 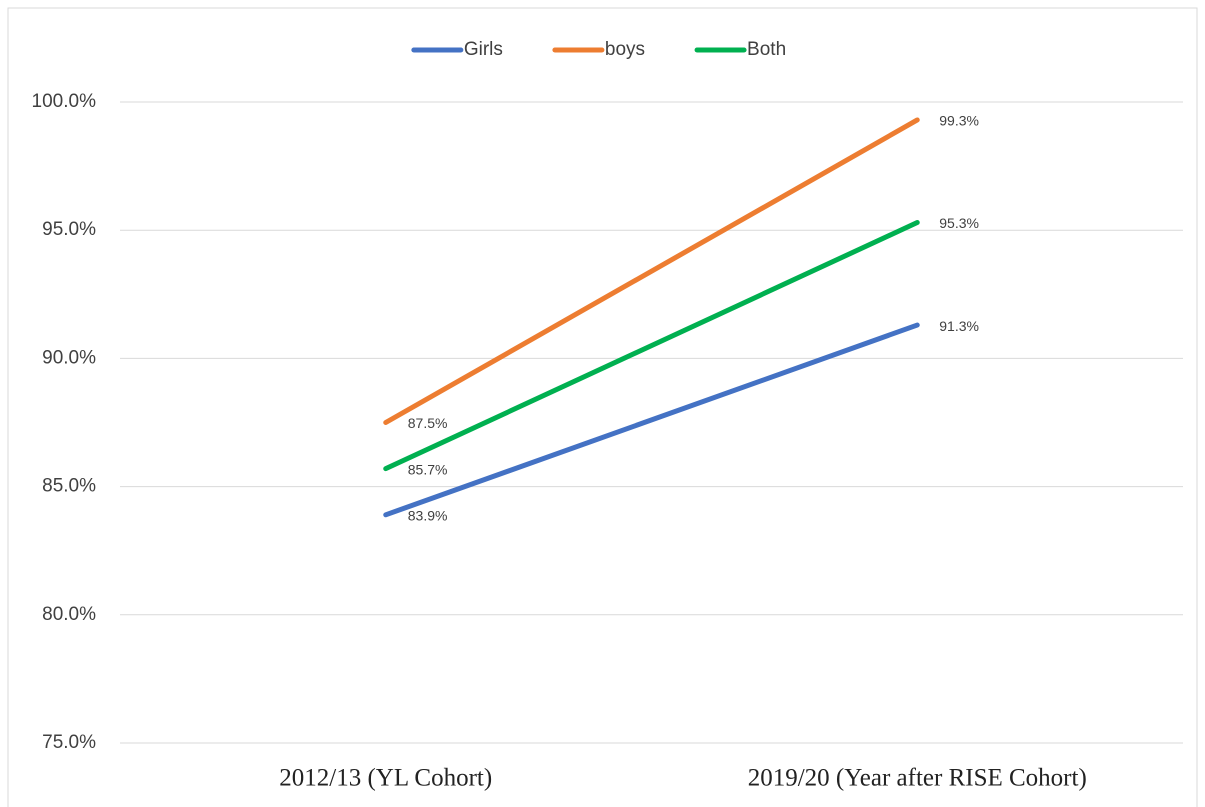 I want to click on legend-label: Both, so click(x=766, y=49).